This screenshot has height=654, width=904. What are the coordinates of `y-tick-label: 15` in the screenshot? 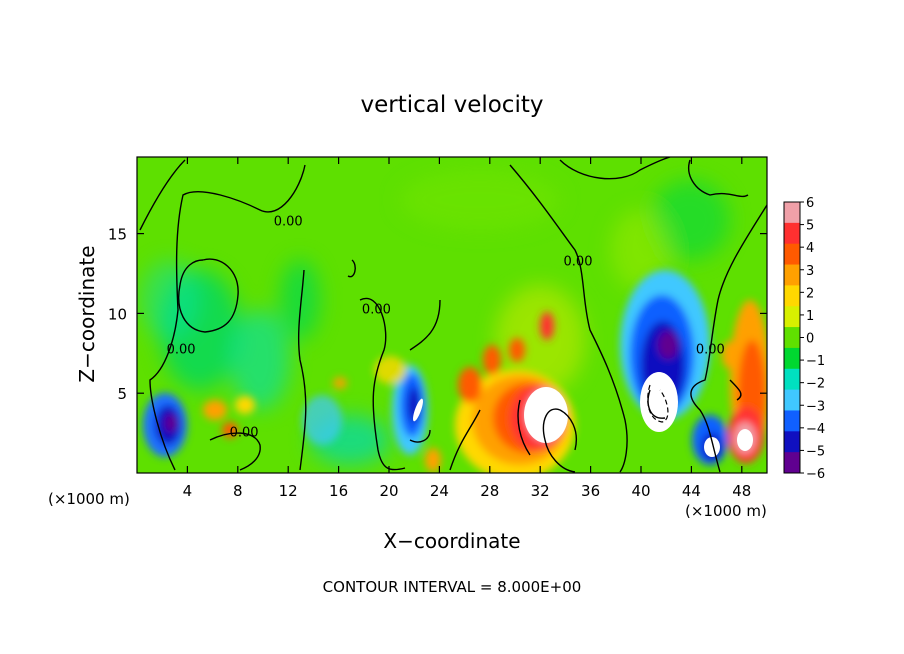 It's located at (117, 235).